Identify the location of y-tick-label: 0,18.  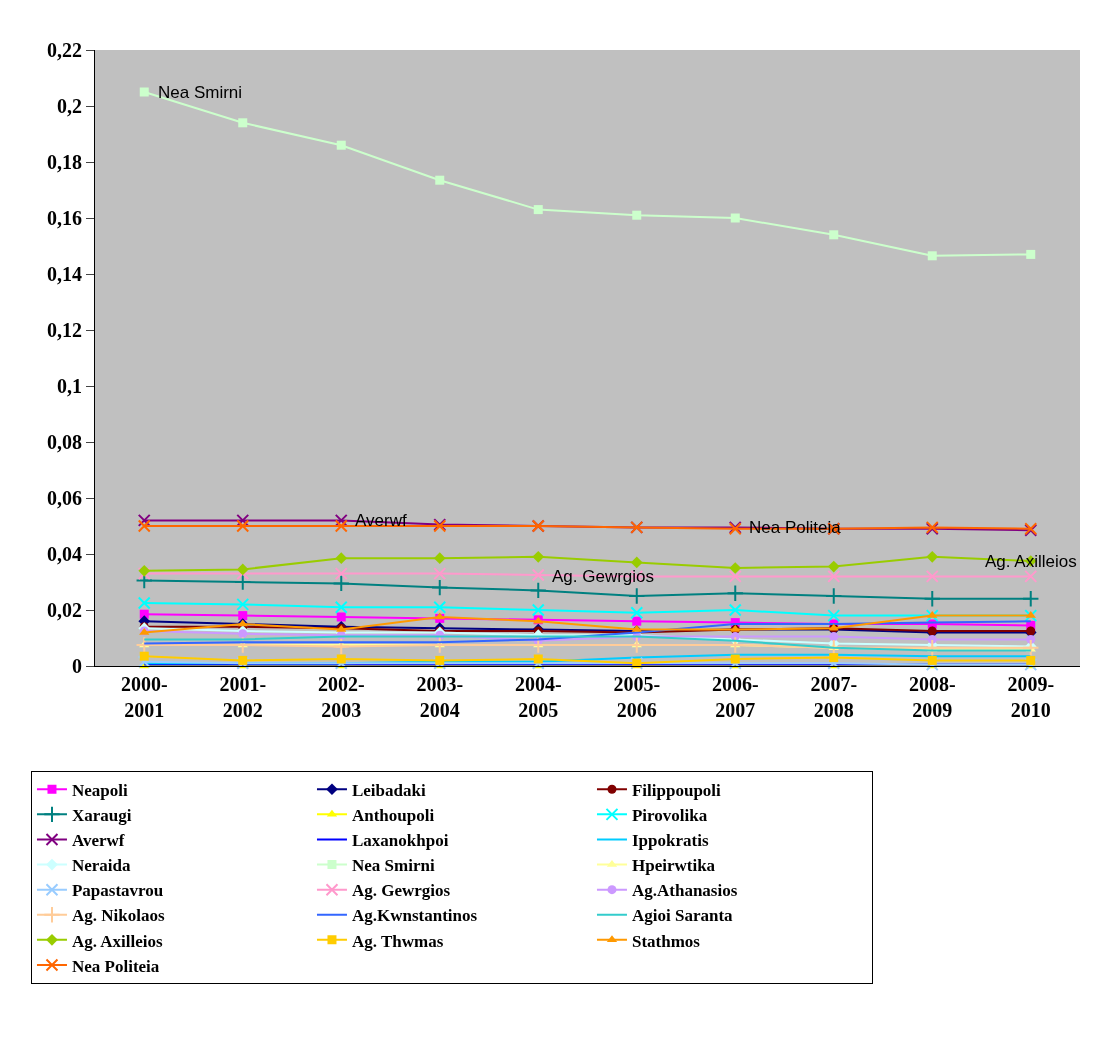
(64, 162).